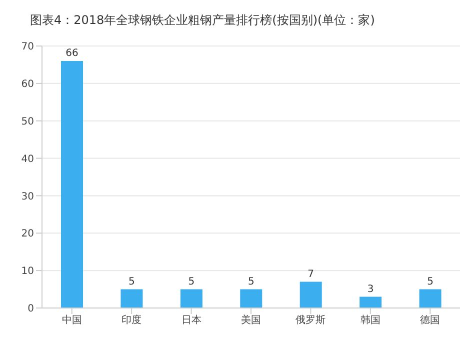 The image size is (474, 353). What do you see at coordinates (31, 309) in the screenshot?
I see `y-tick-label: 0` at bounding box center [31, 309].